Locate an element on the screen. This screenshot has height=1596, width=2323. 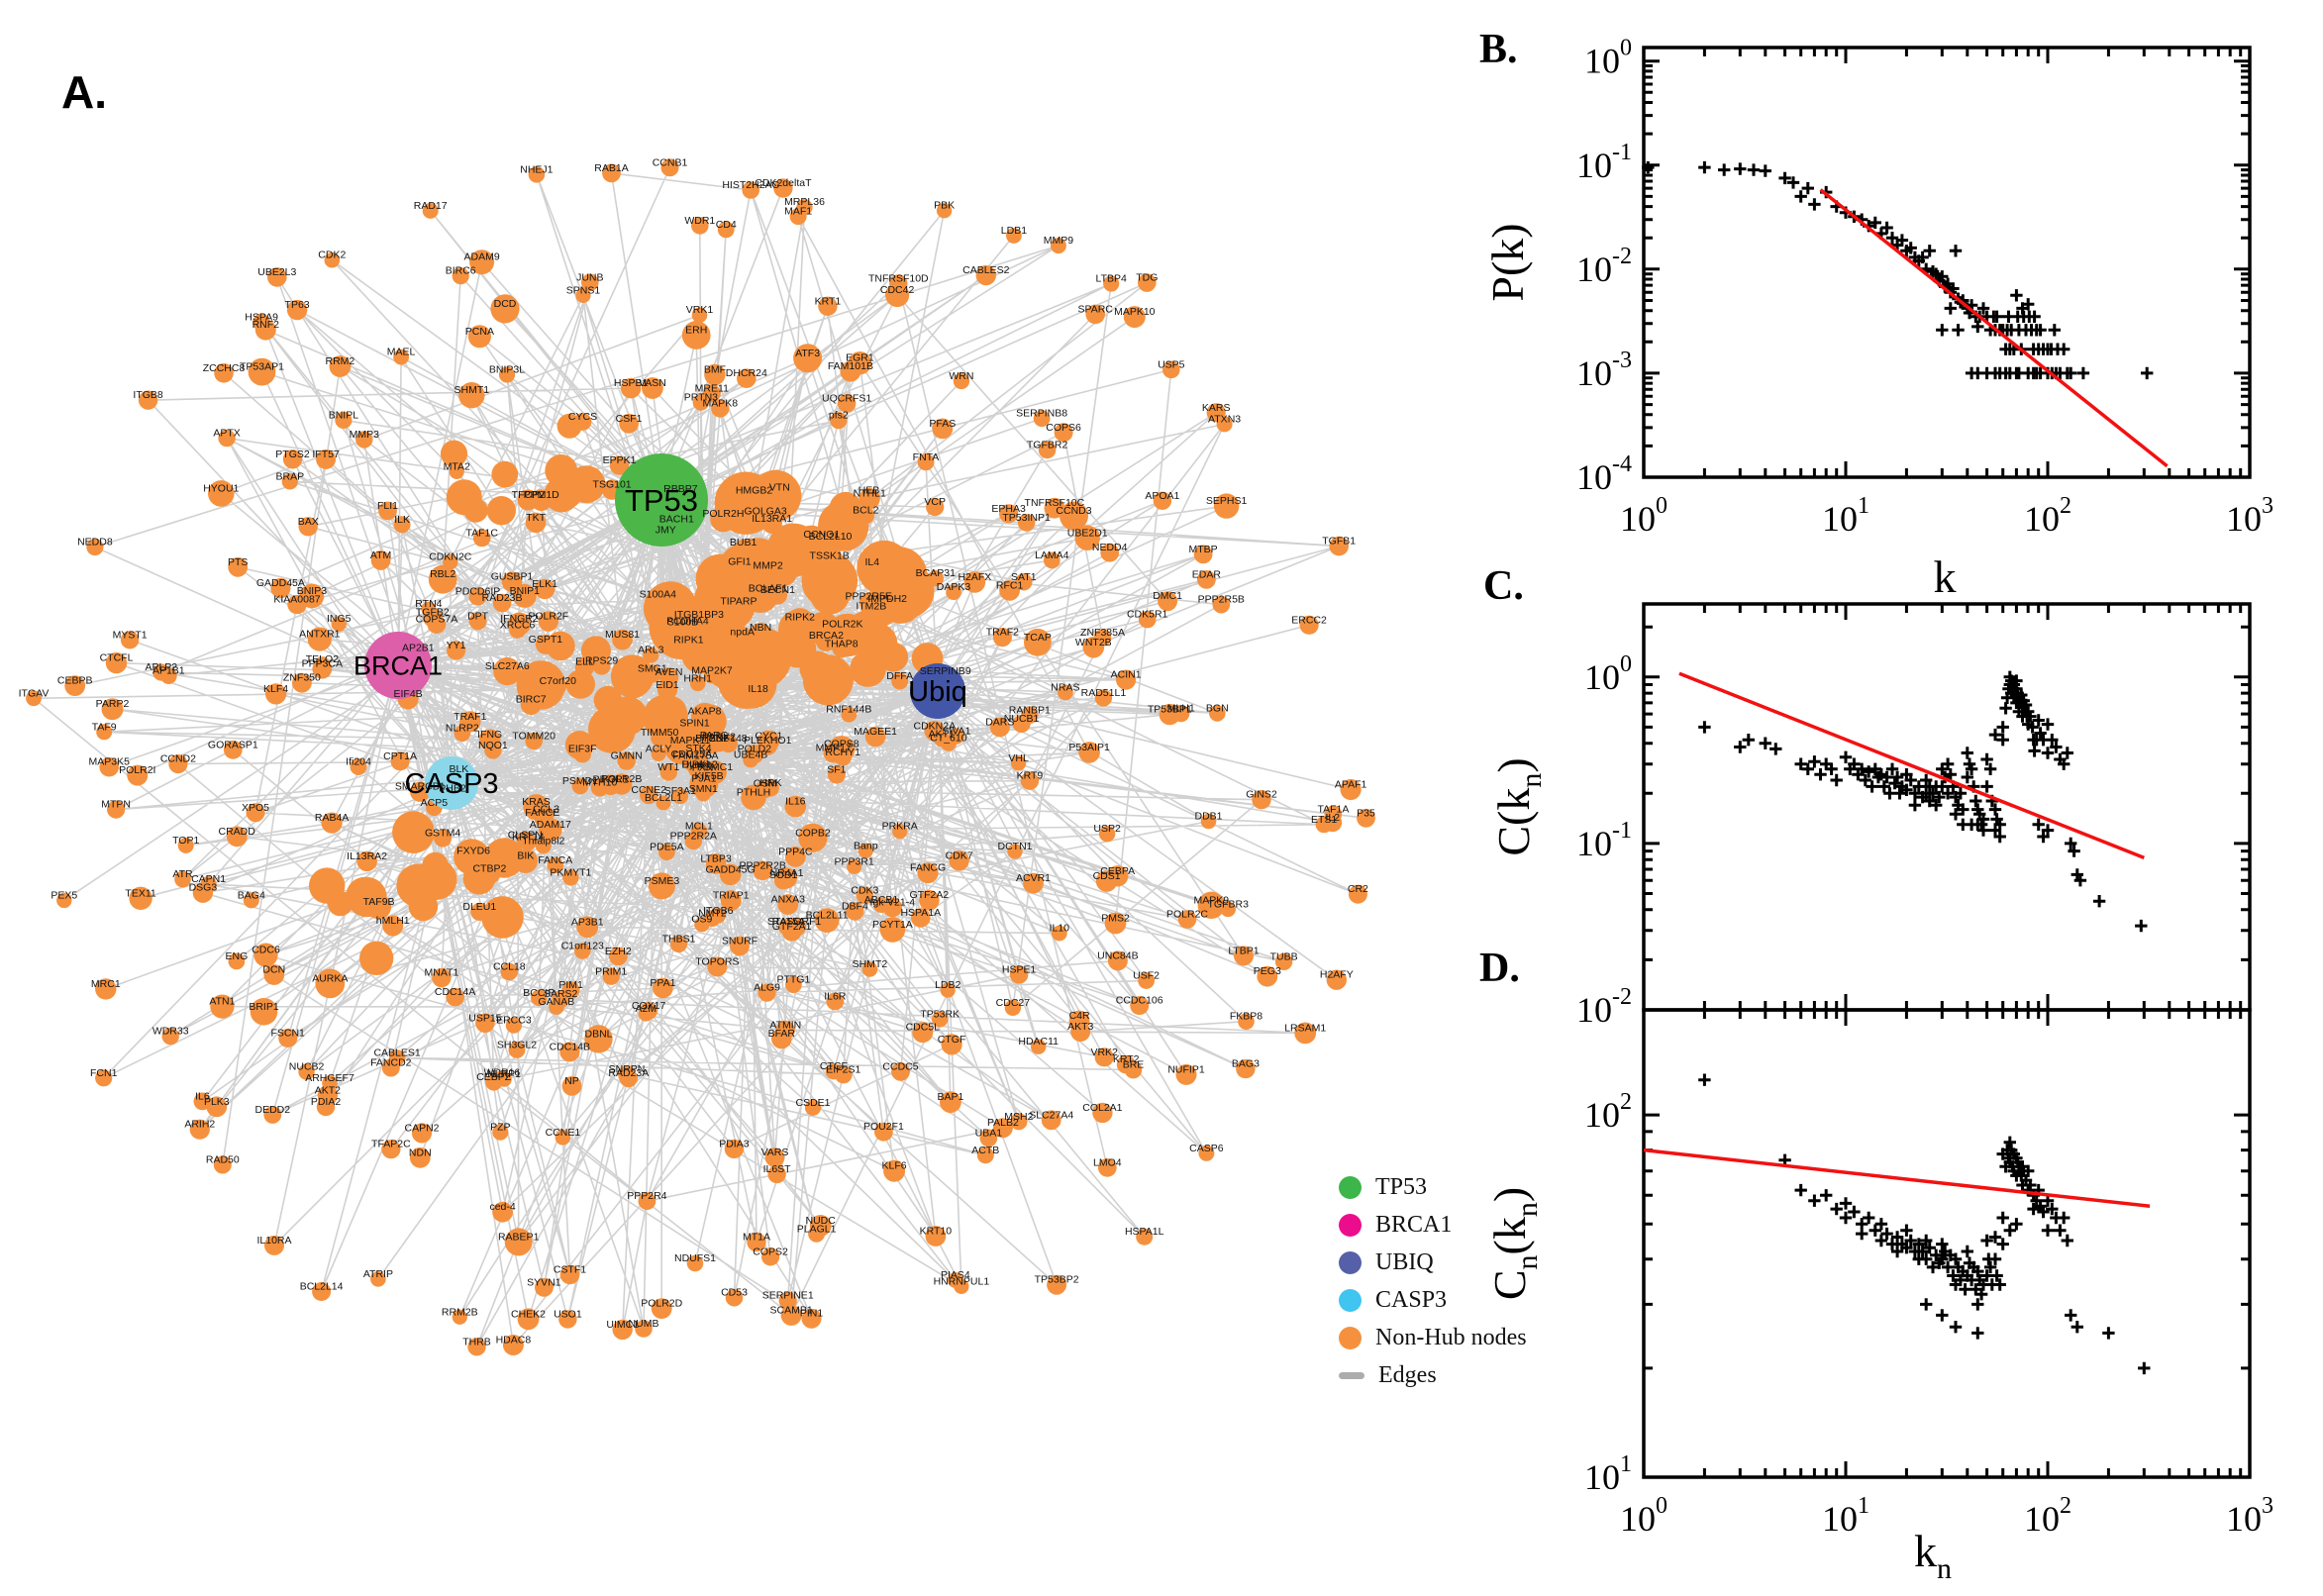
network-node-label: DFFA is located at coordinates (899, 676).